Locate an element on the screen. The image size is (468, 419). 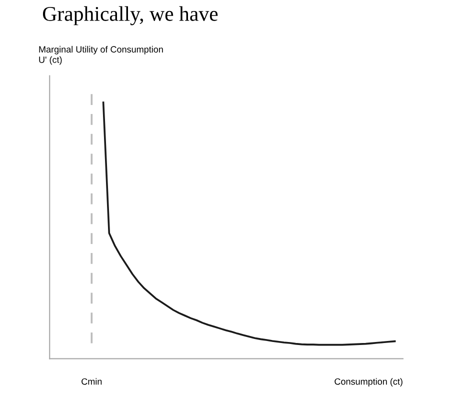
x-axis-title: Consumption (ct) is located at coordinates (368, 382).